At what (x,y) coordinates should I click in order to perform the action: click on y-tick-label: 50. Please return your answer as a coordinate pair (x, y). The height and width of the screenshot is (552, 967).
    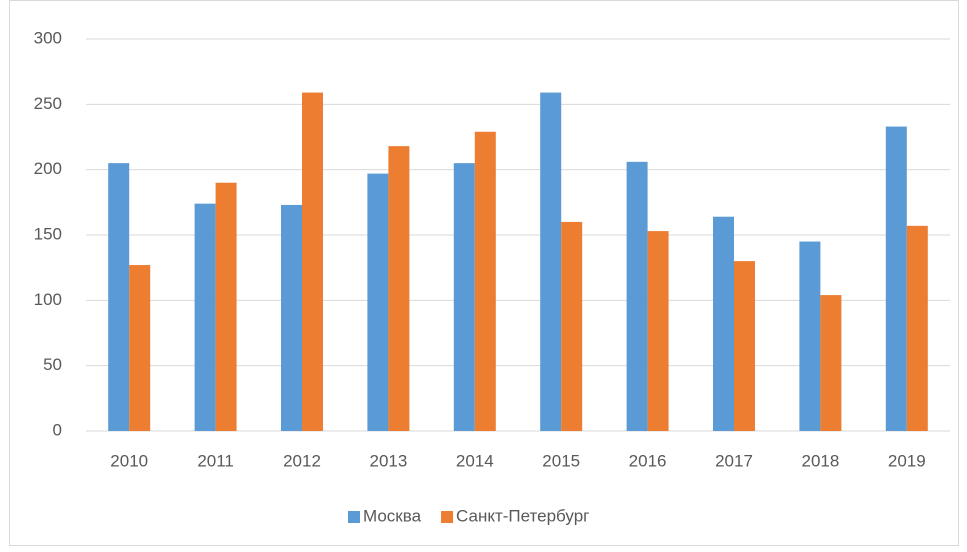
    Looking at the image, I should click on (52, 364).